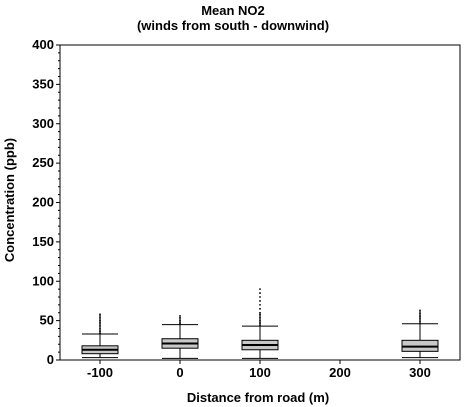  What do you see at coordinates (47, 320) in the screenshot?
I see `y-tick-label: 50` at bounding box center [47, 320].